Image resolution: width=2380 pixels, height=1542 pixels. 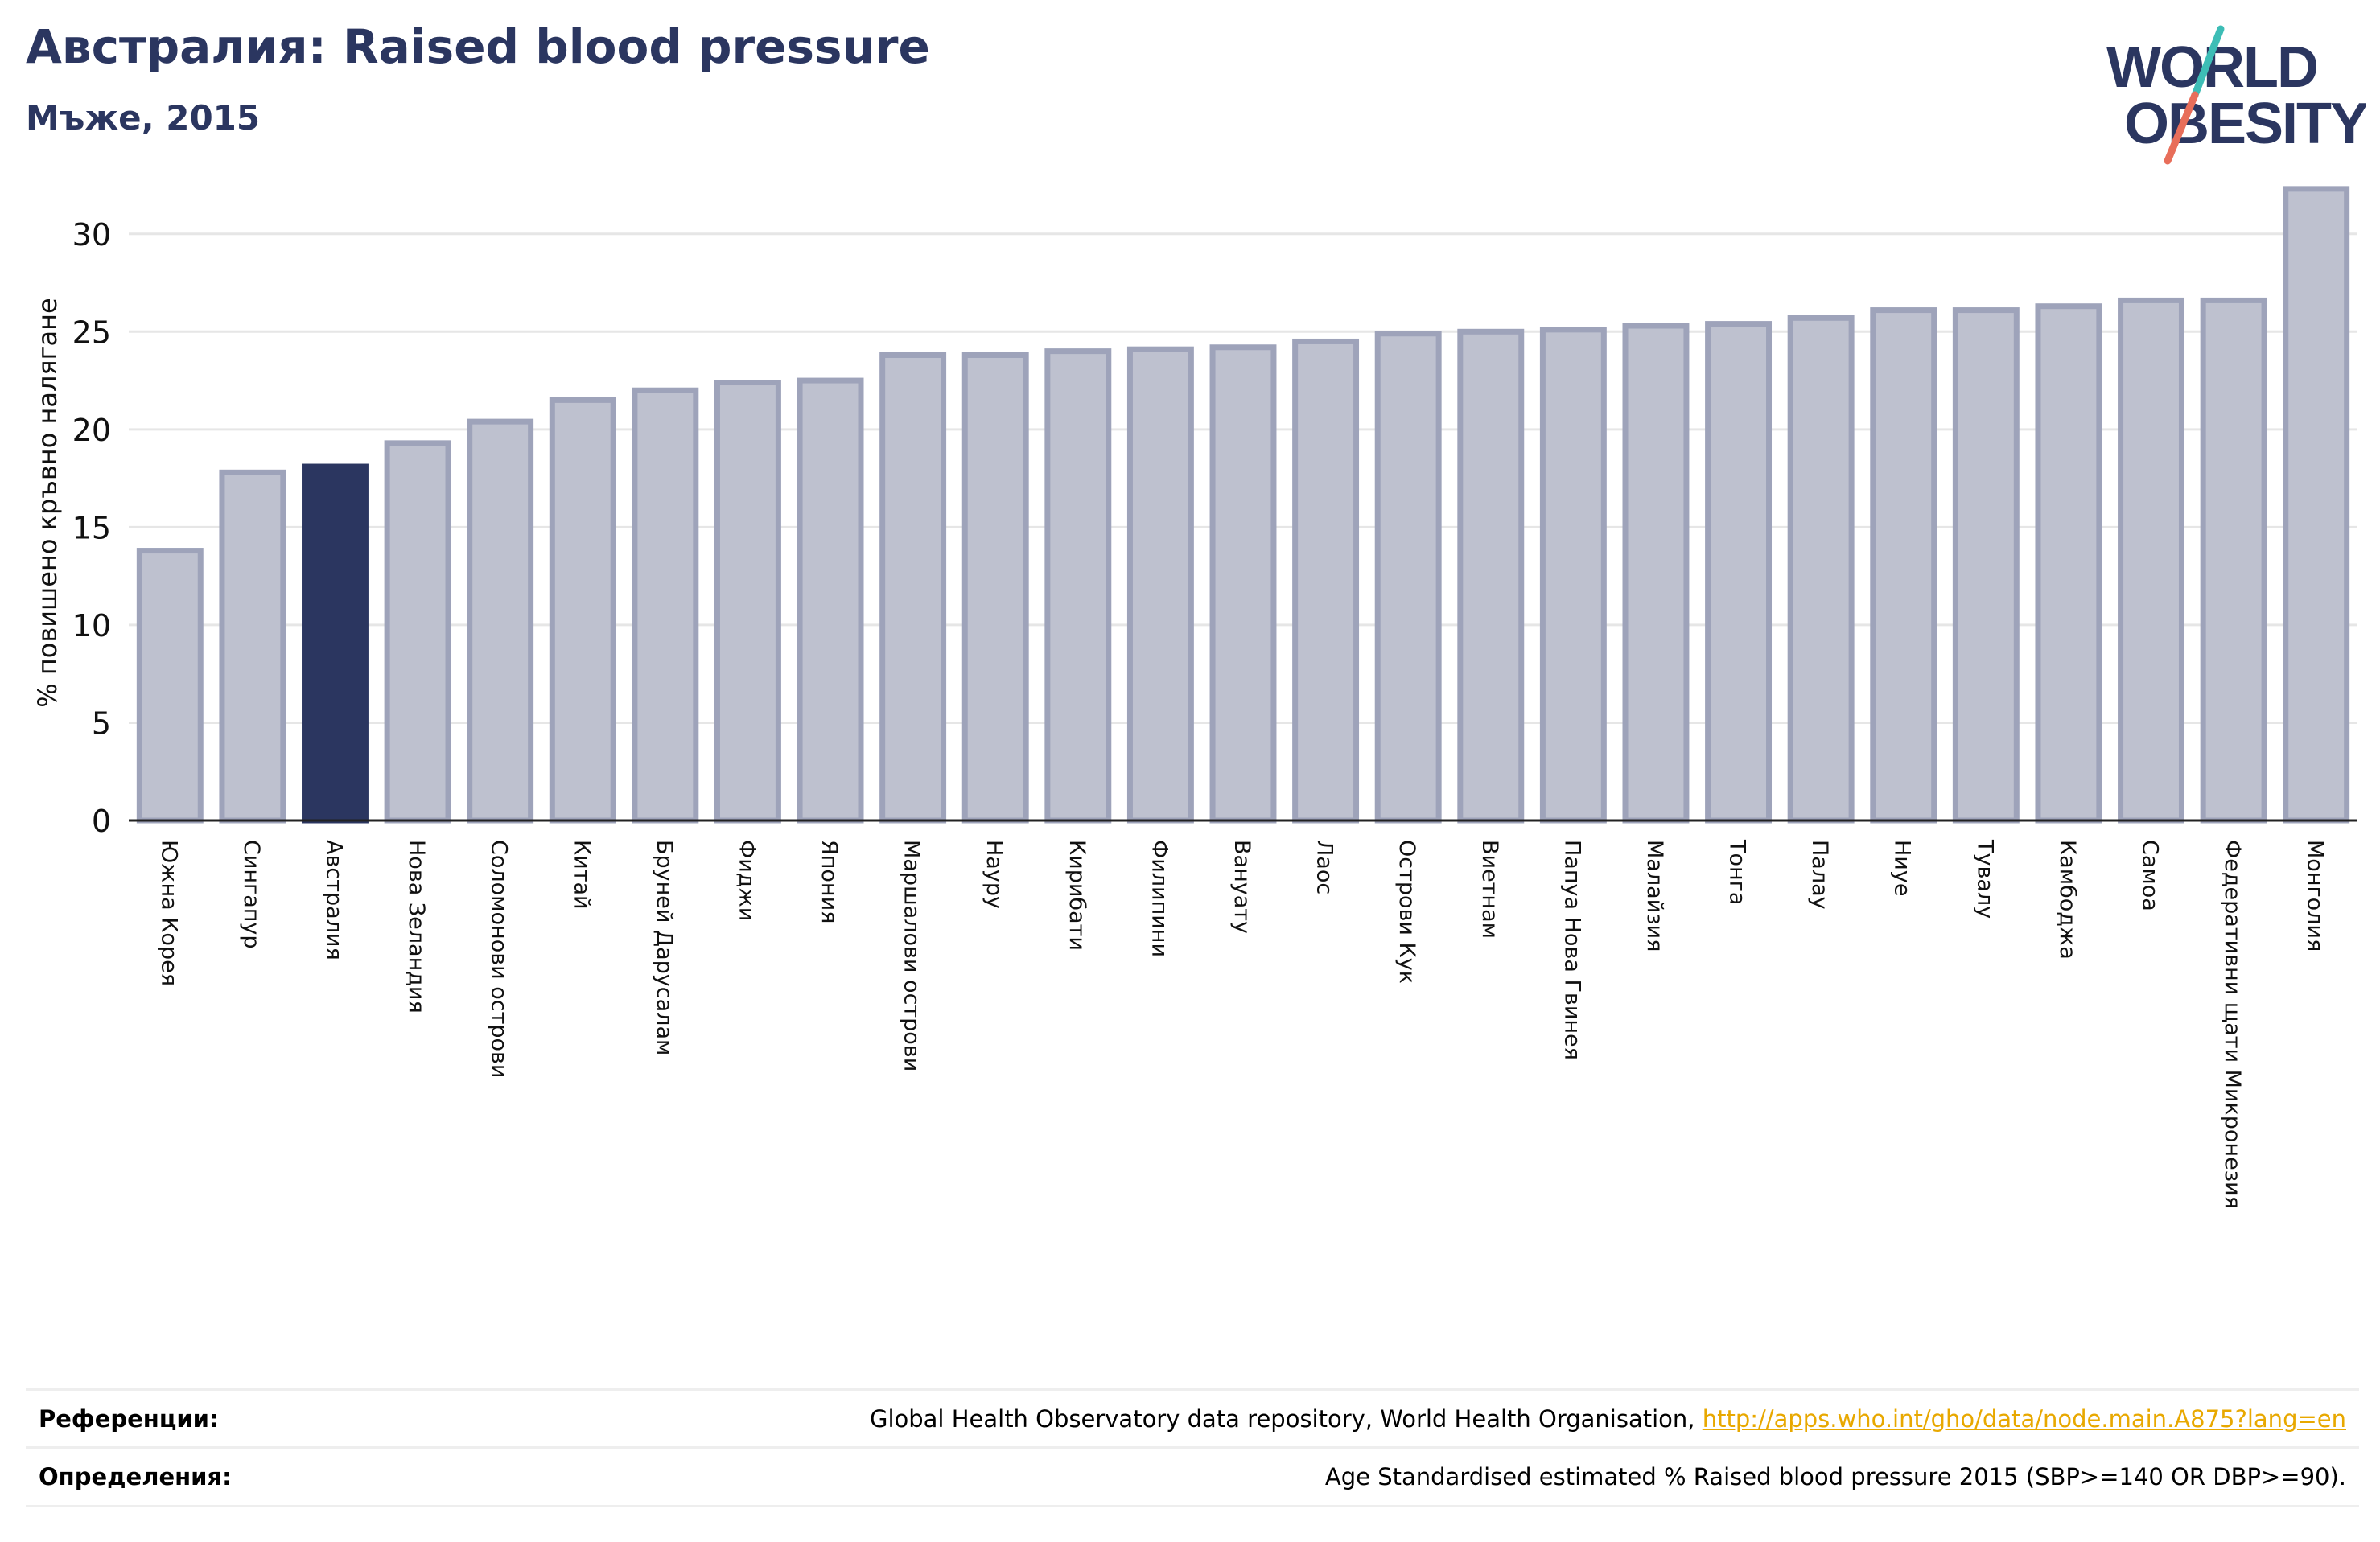 I want to click on x-tick-label: Япония, so click(x=829, y=881).